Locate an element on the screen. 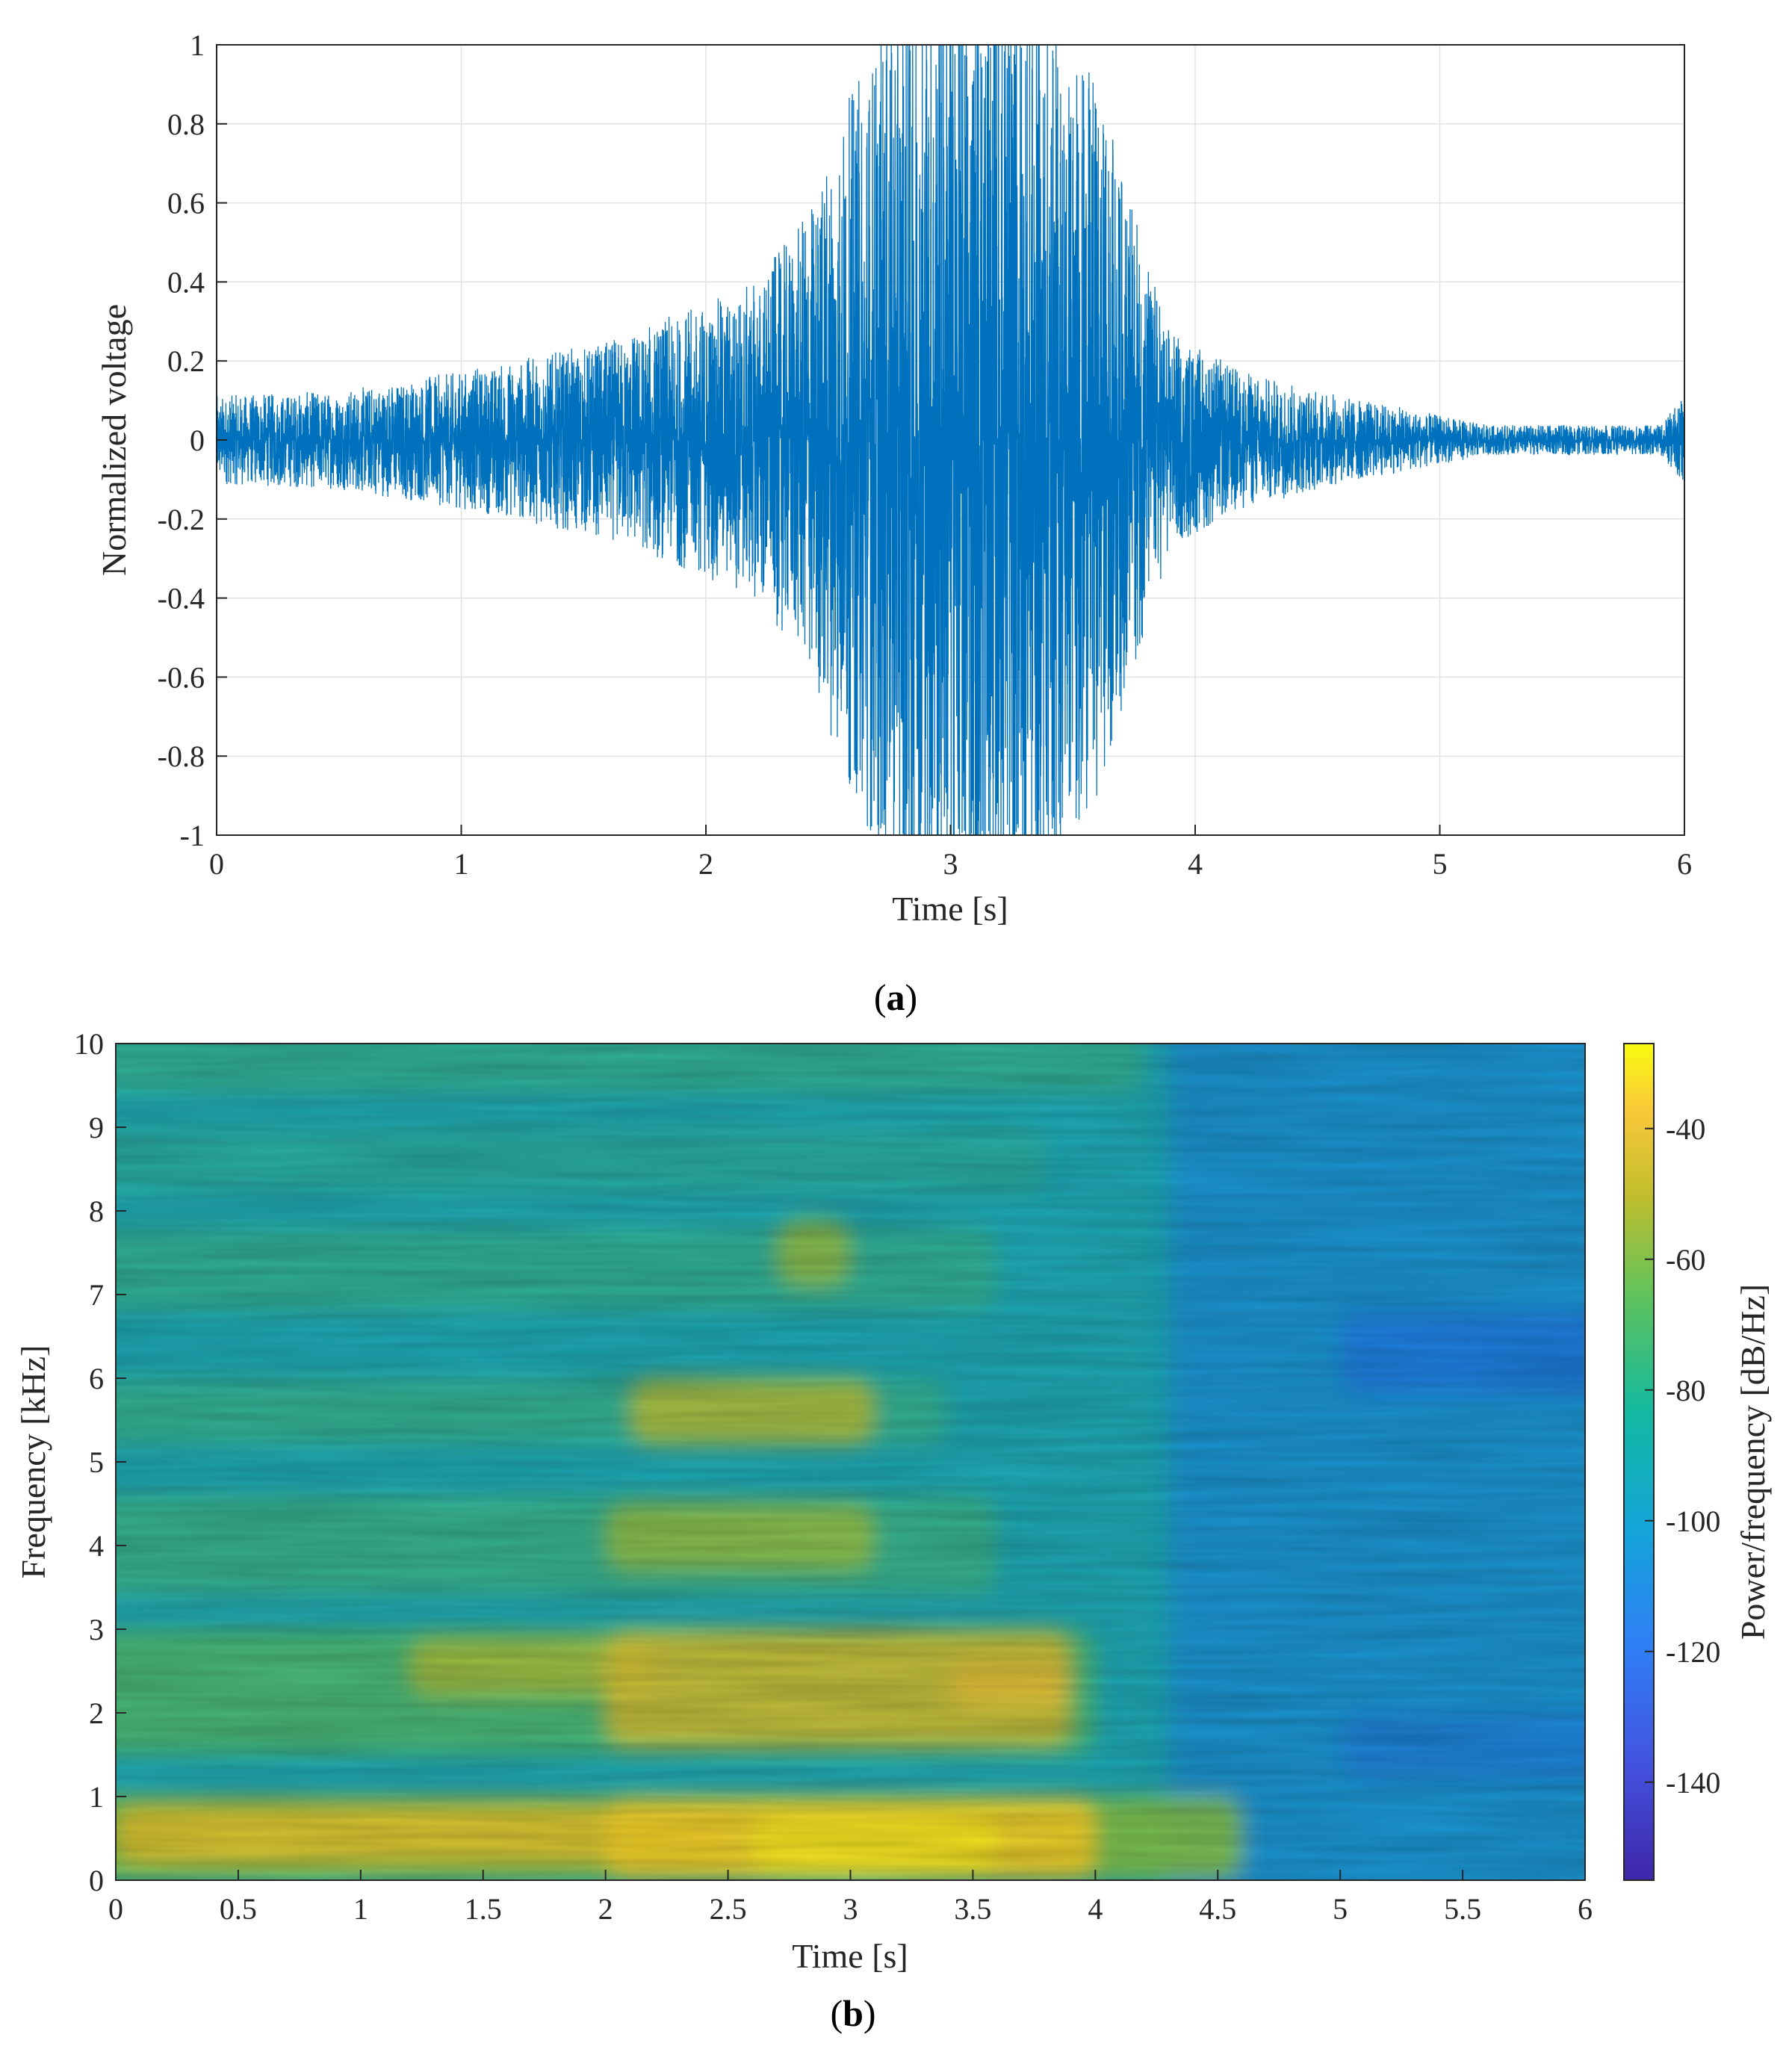 Image resolution: width=1792 pixels, height=2052 pixels. waveform-y-tick-label: 0.8 is located at coordinates (186, 125).